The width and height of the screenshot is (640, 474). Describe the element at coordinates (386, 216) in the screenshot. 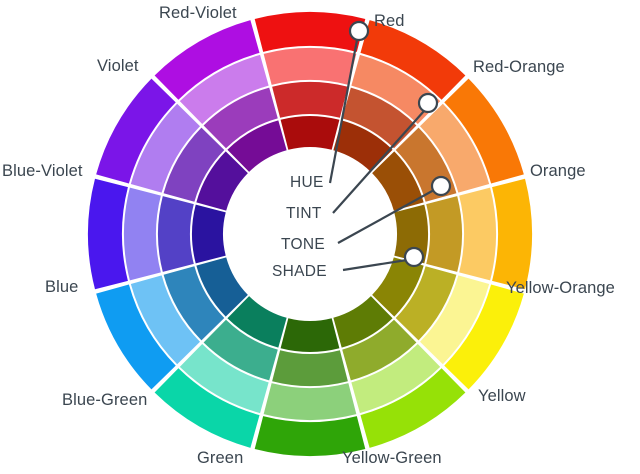

I see `callout-tone-line` at that location.